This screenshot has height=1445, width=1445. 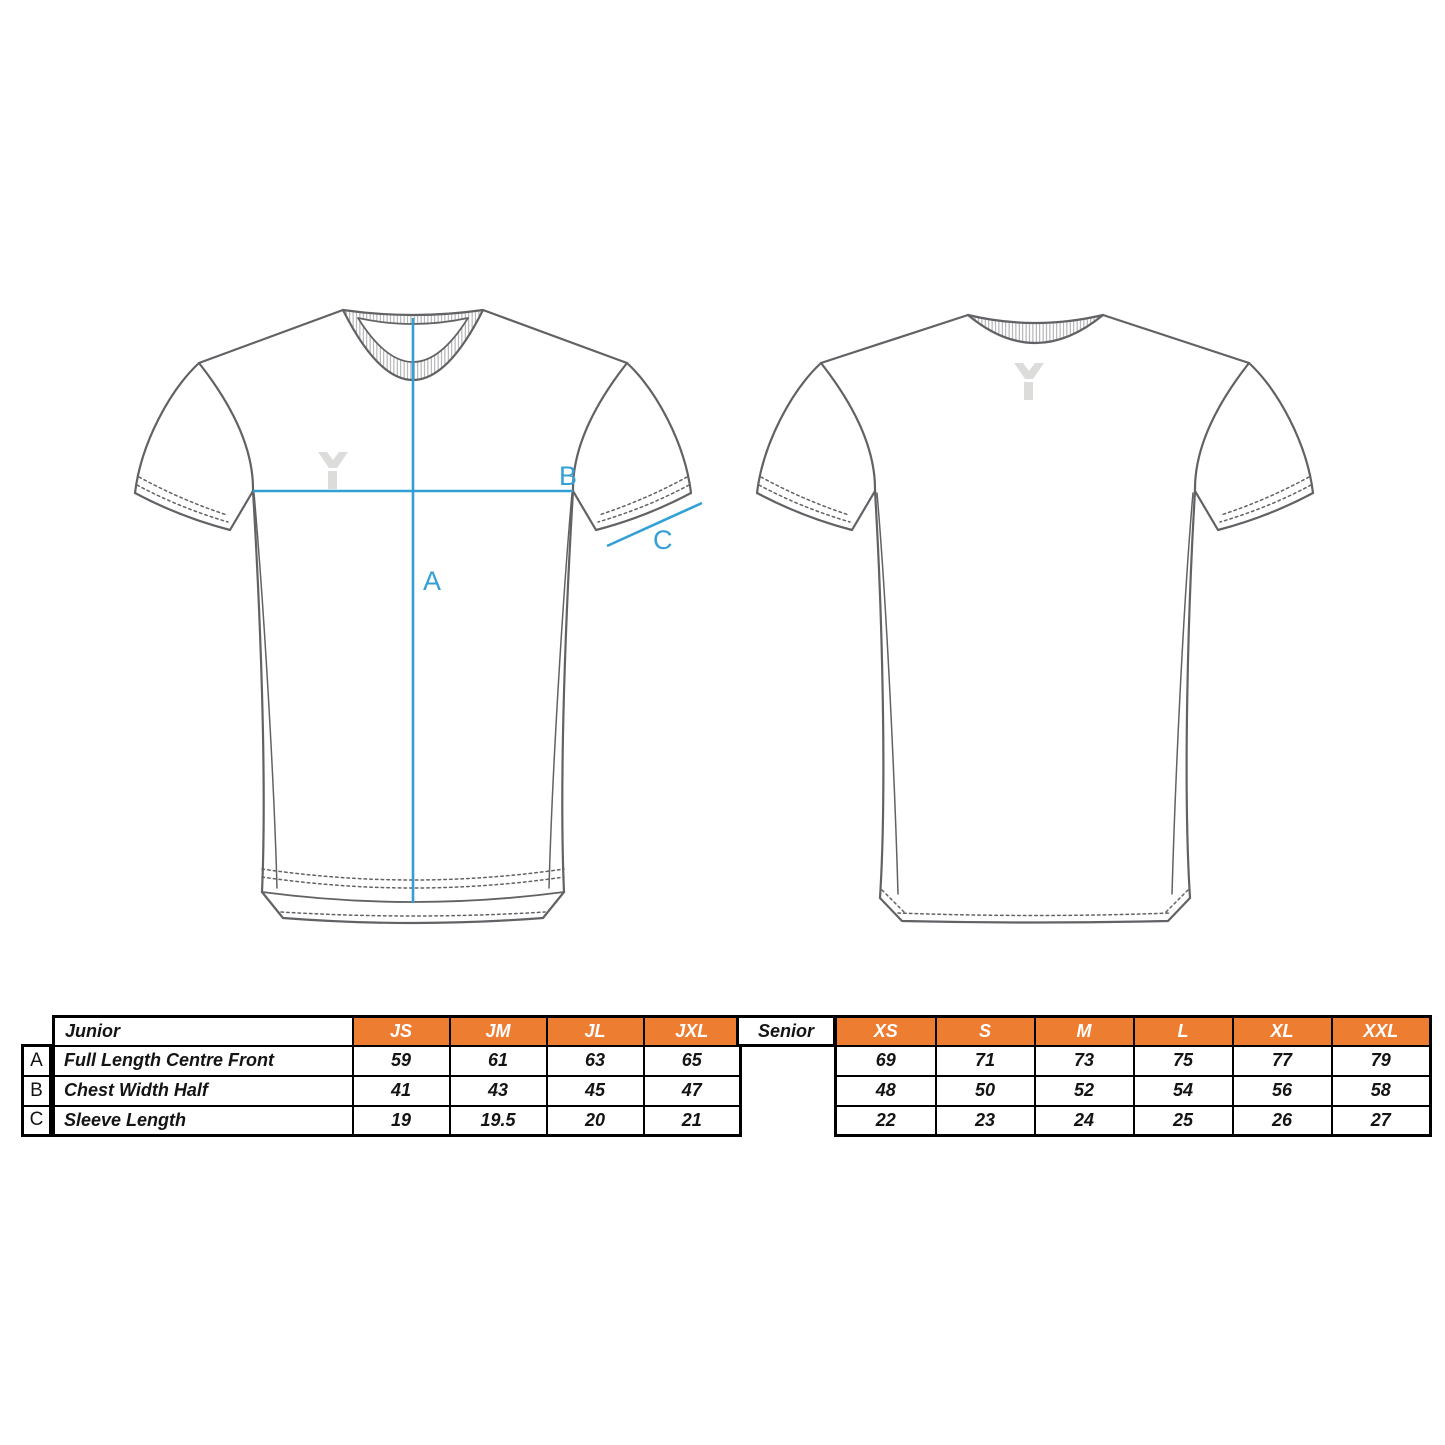 I want to click on measure-label-b: B, so click(x=568, y=476).